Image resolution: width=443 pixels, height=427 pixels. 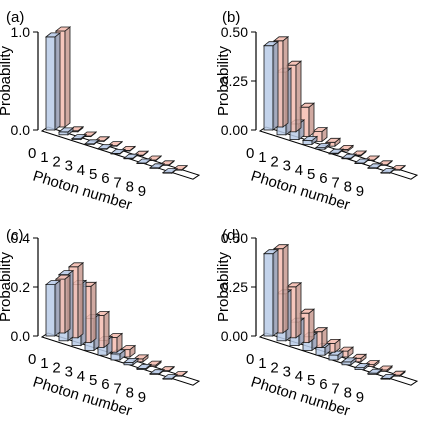 What do you see at coordinates (21, 130) in the screenshot?
I see `y-tick-label: 0.0` at bounding box center [21, 130].